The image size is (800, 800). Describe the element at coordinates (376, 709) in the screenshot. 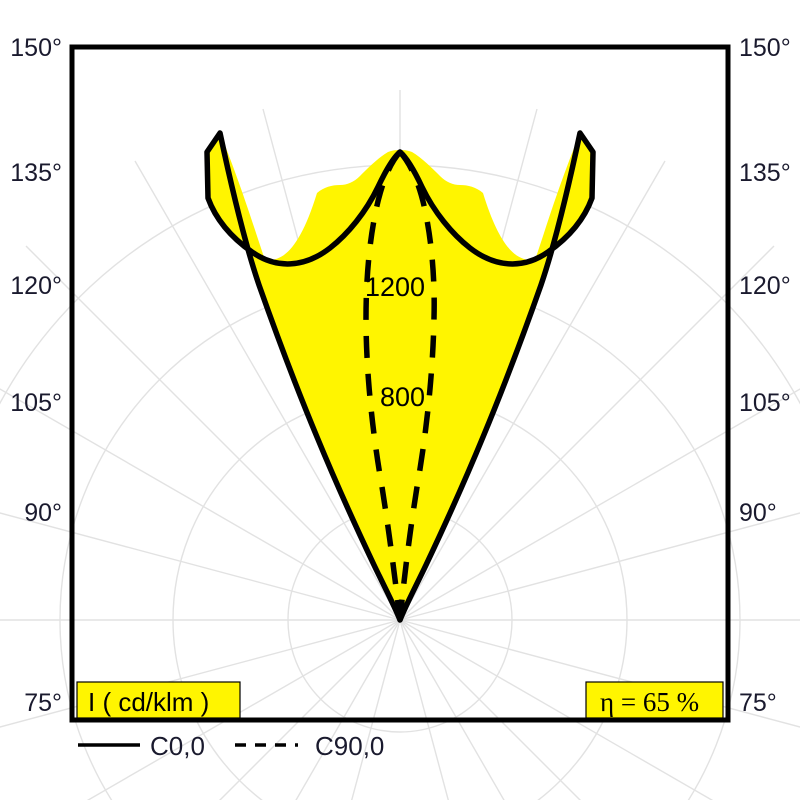

I see `spoke-195-left` at that location.